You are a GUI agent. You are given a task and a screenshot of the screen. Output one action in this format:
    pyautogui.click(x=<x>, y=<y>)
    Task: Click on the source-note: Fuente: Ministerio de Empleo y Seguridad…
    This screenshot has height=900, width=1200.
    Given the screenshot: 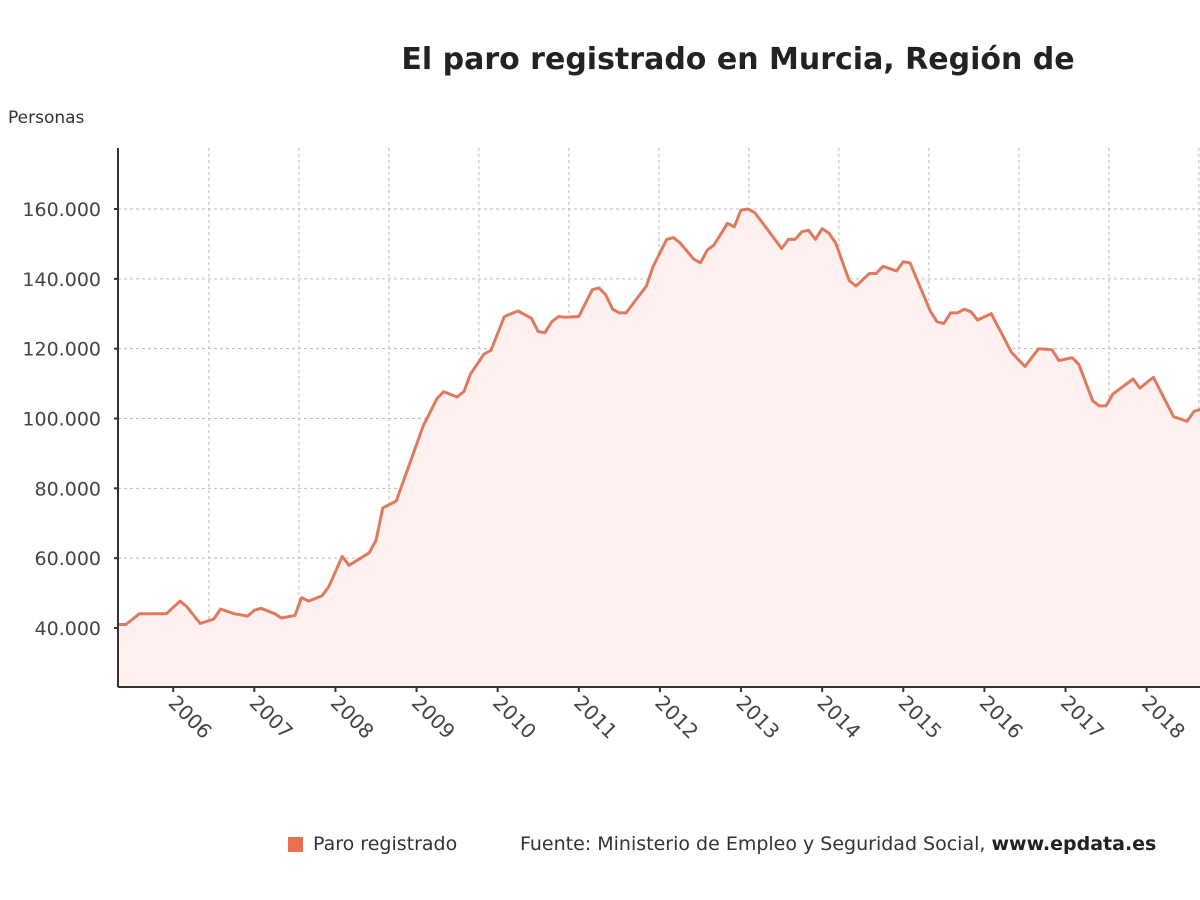 What is the action you would take?
    pyautogui.click(x=838, y=844)
    